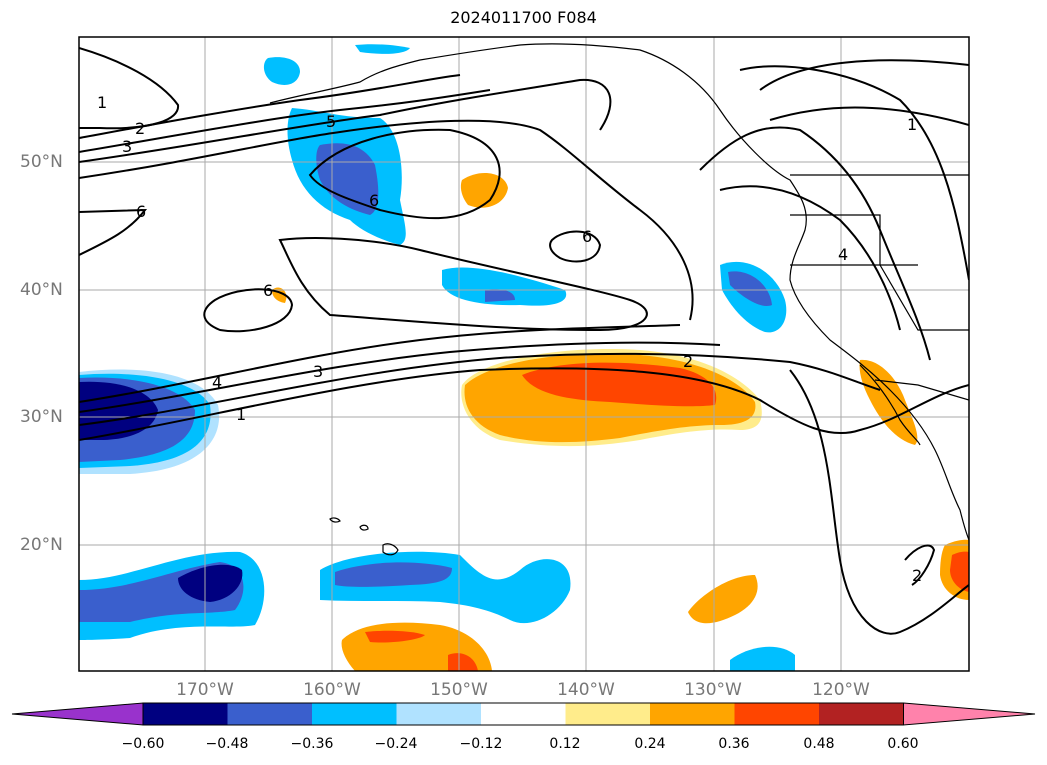 The width and height of the screenshot is (1047, 765). I want to click on cb-tick-4: −0.24, so click(396, 744).